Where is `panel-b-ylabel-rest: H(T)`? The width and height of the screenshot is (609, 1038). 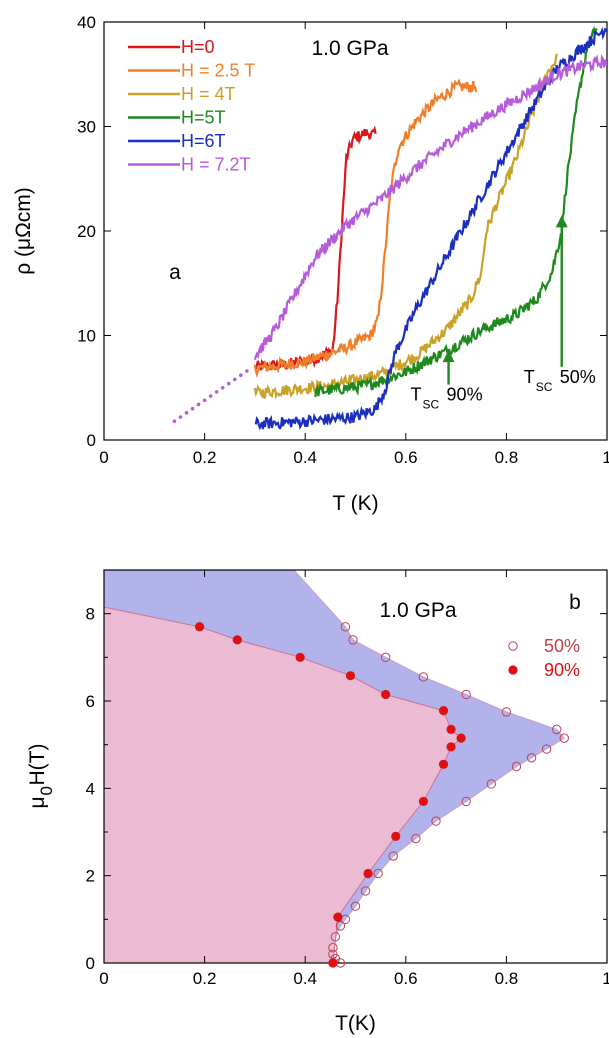
panel-b-ylabel-rest: H(T) is located at coordinates (37, 765).